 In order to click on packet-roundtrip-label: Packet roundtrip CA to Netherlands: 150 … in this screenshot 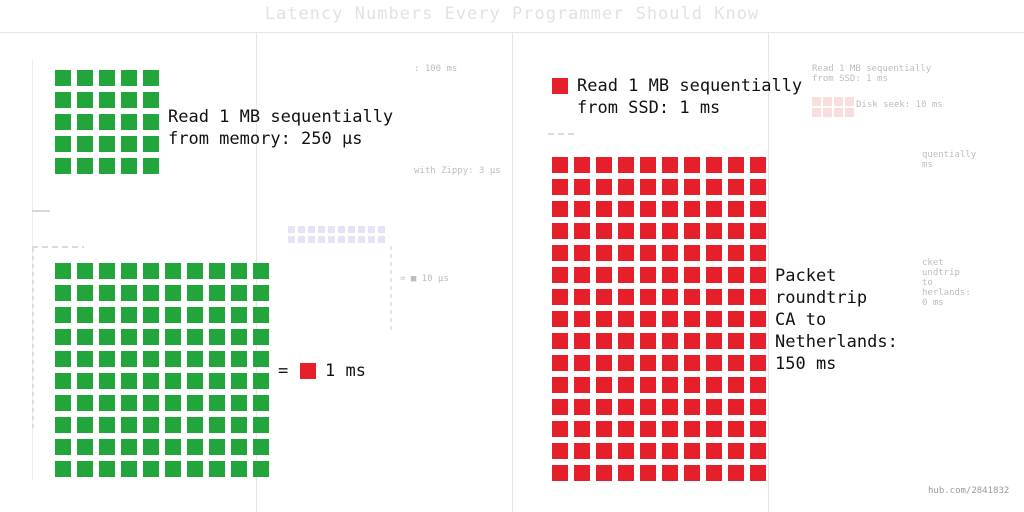, I will do `click(836, 320)`.